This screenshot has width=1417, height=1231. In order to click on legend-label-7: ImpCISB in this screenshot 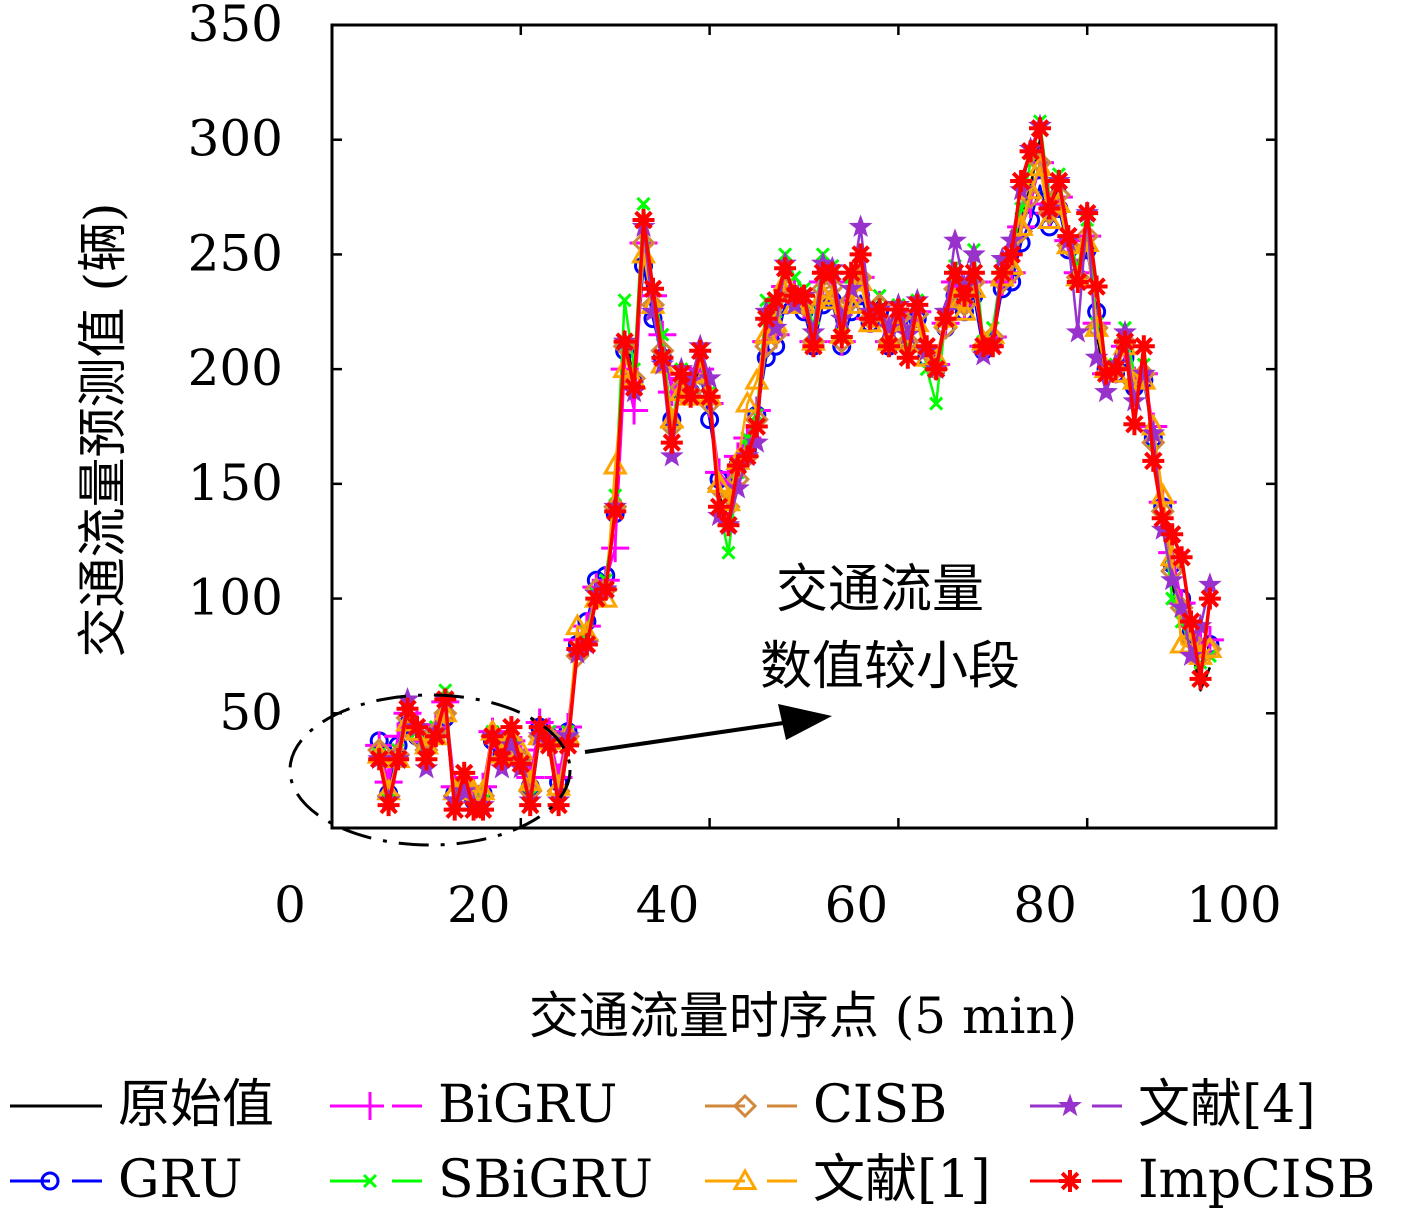, I will do `click(1256, 1180)`.